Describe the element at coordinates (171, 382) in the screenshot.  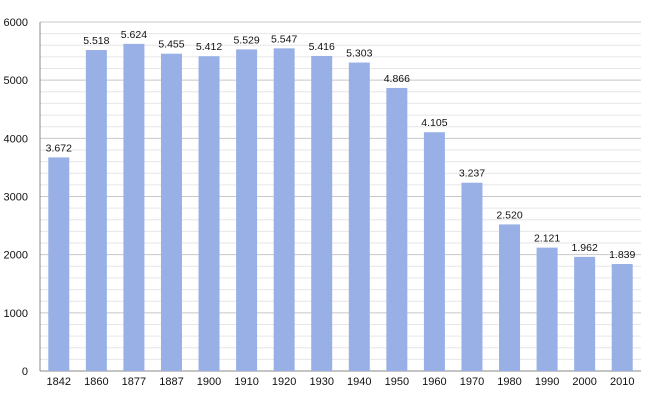
I see `x-tick-label: 1887` at that location.